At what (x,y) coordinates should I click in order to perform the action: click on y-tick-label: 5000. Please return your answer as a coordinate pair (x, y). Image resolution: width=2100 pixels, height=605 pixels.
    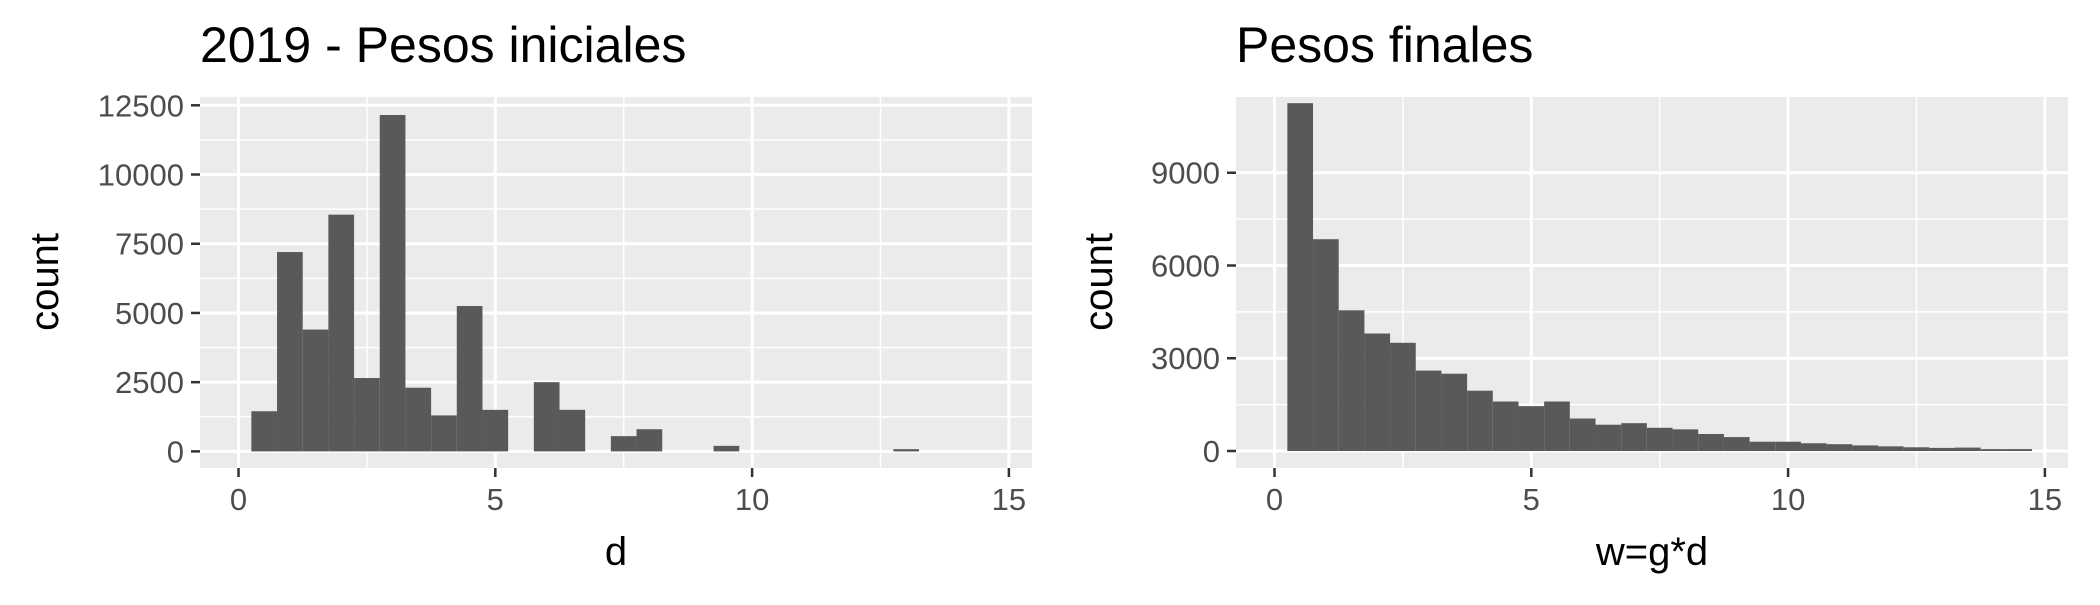
    Looking at the image, I should click on (149, 313).